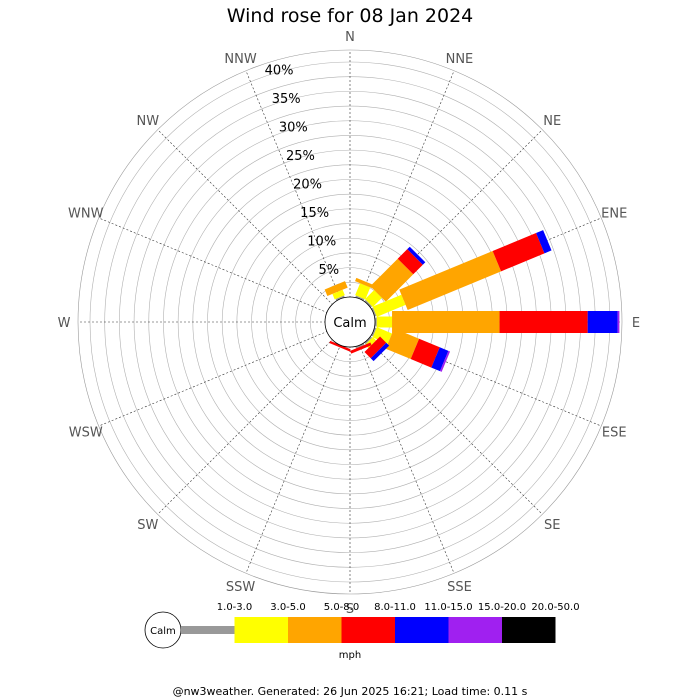 The width and height of the screenshot is (700, 700). Describe the element at coordinates (402, 344) in the screenshot. I see `bar-ese-5.0-8.0` at that location.